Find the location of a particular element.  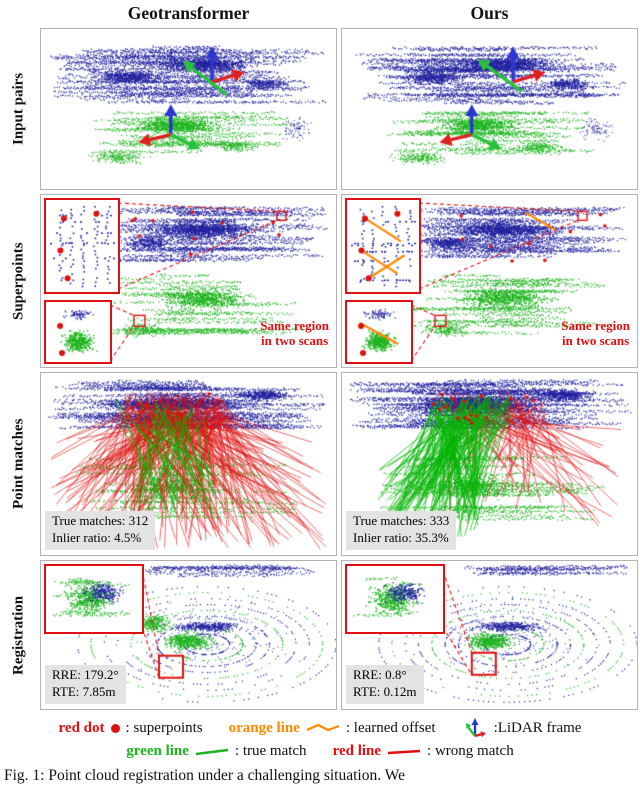

legend-orange-line-label: orange line is located at coordinates (264, 727).